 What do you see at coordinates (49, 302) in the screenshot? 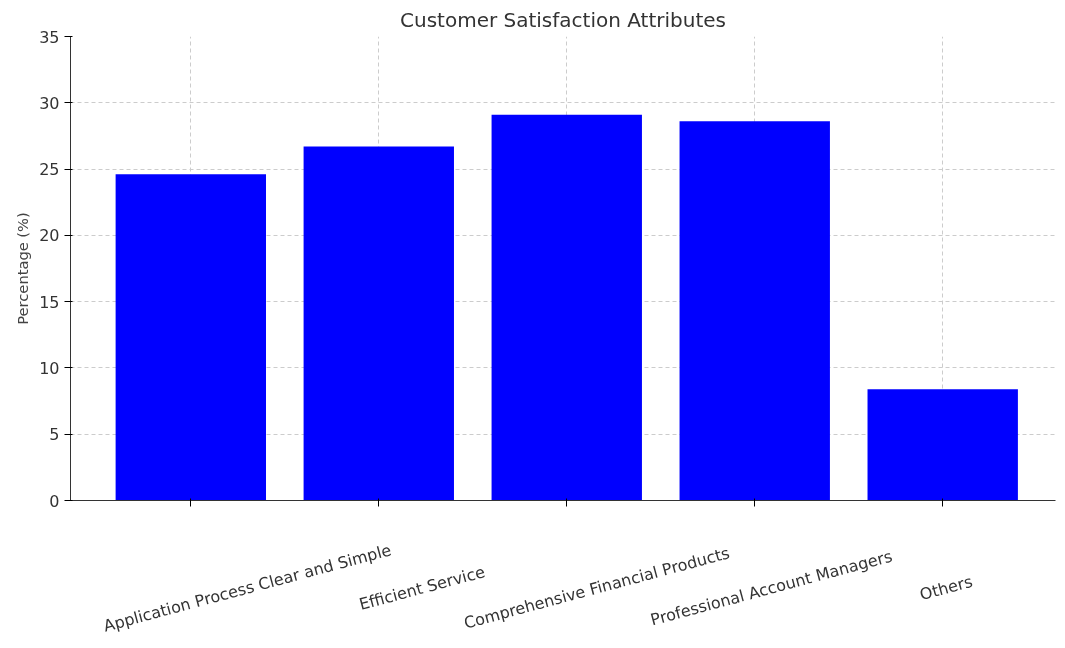
I see `y-tick-label: 15` at bounding box center [49, 302].